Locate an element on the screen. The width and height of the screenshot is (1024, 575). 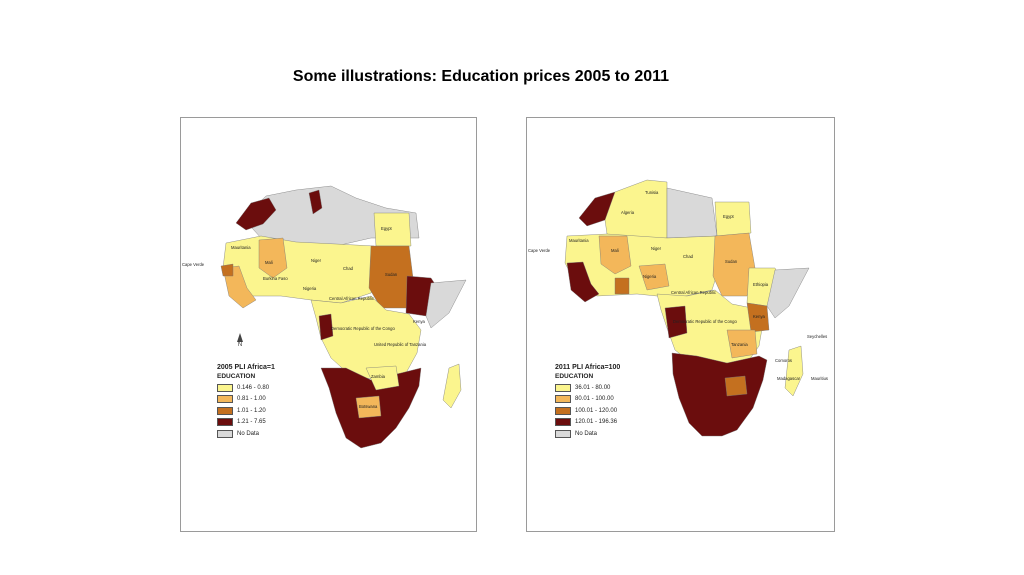
legend-title: 2005 PLI Africa=1 is located at coordinates (246, 367).